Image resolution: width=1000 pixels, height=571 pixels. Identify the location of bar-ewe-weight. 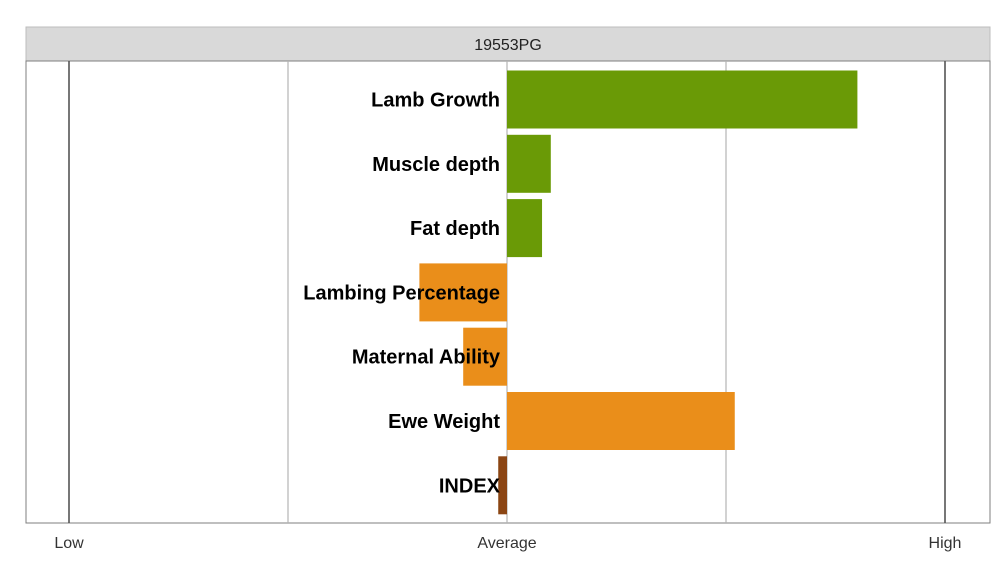
(621, 421).